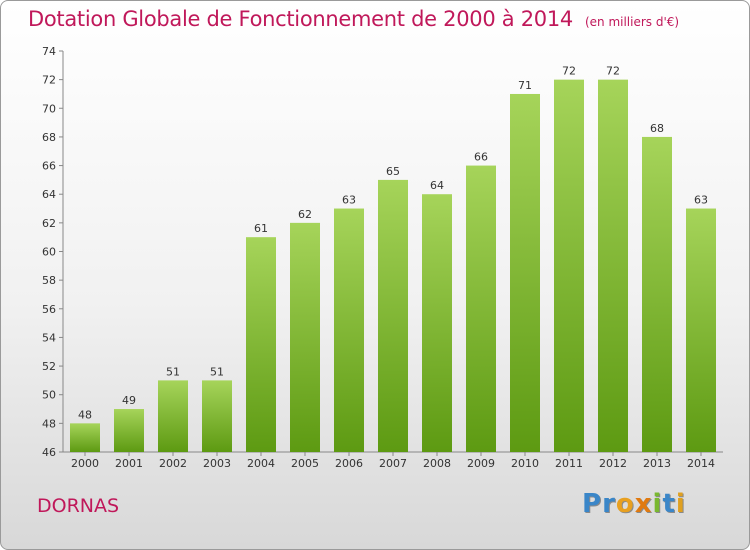 The width and height of the screenshot is (750, 550). What do you see at coordinates (85, 414) in the screenshot?
I see `data-label: 48` at bounding box center [85, 414].